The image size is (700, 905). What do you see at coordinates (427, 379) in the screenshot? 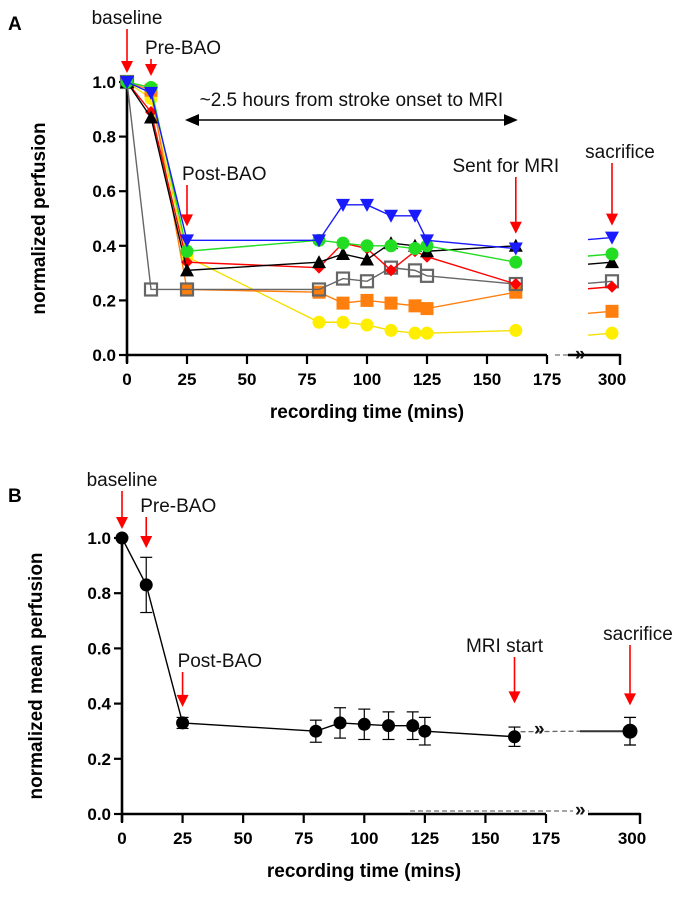
I see `x-tick-label: 125` at bounding box center [427, 379].